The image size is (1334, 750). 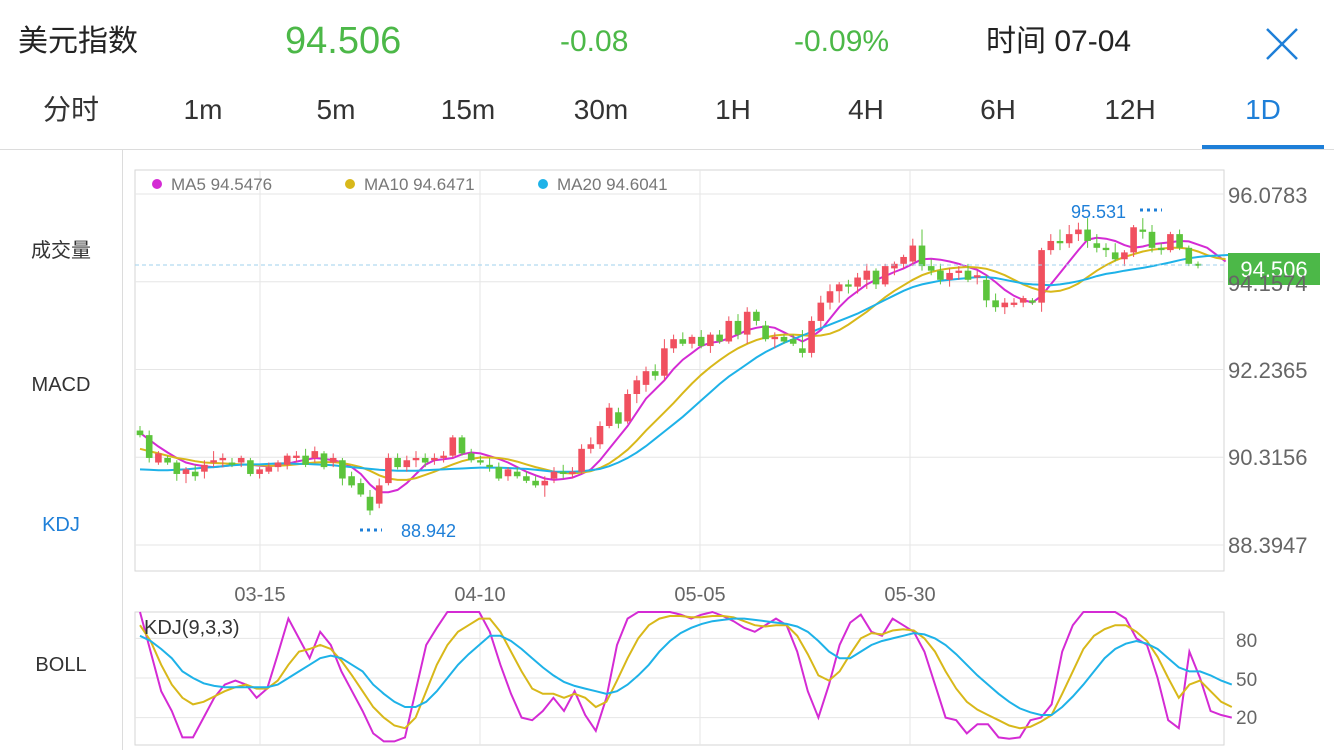 I want to click on side-item-macd: MACD, so click(x=61, y=385).